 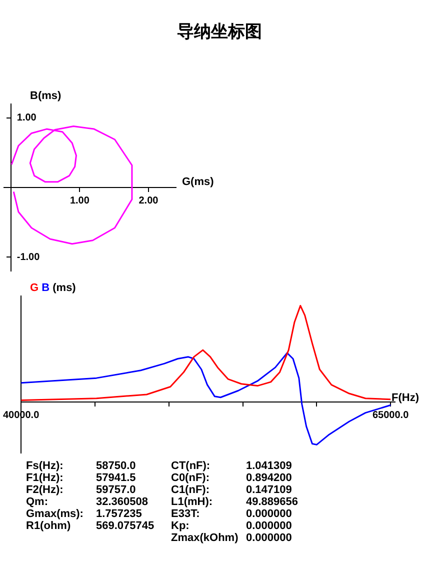 I want to click on text: B, so click(x=46, y=288).